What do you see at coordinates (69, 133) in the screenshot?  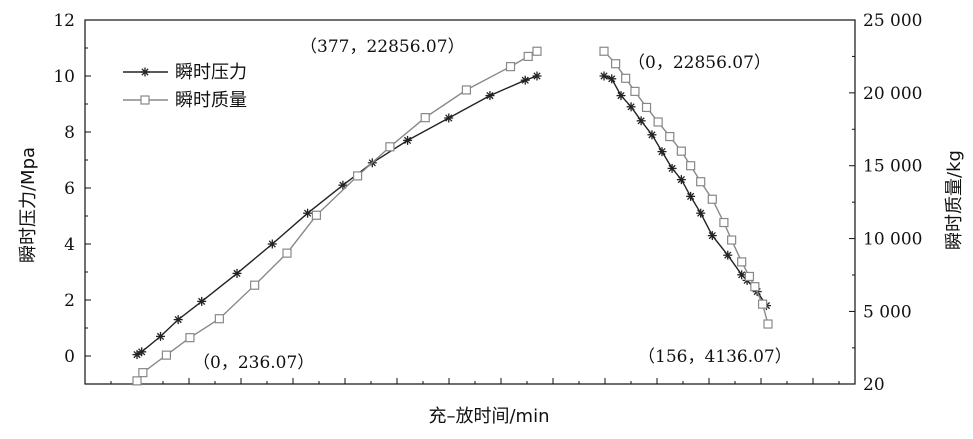 I see `left-tick-label: 8` at bounding box center [69, 133].